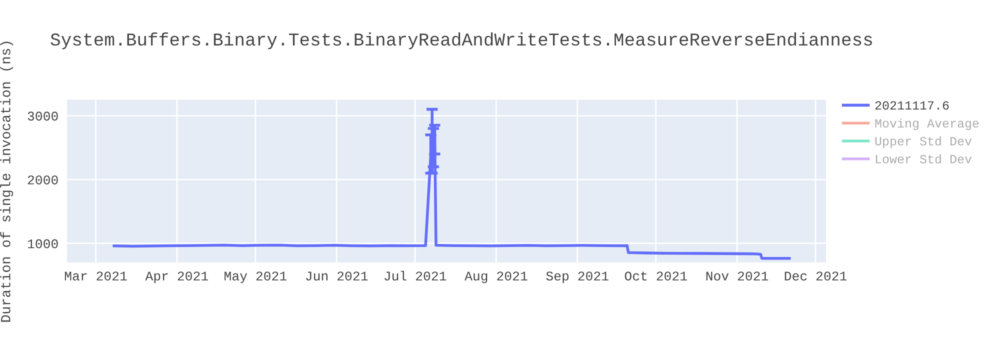 The image size is (1000, 350). What do you see at coordinates (415, 275) in the screenshot?
I see `x-tick-label: Jul 2021` at bounding box center [415, 275].